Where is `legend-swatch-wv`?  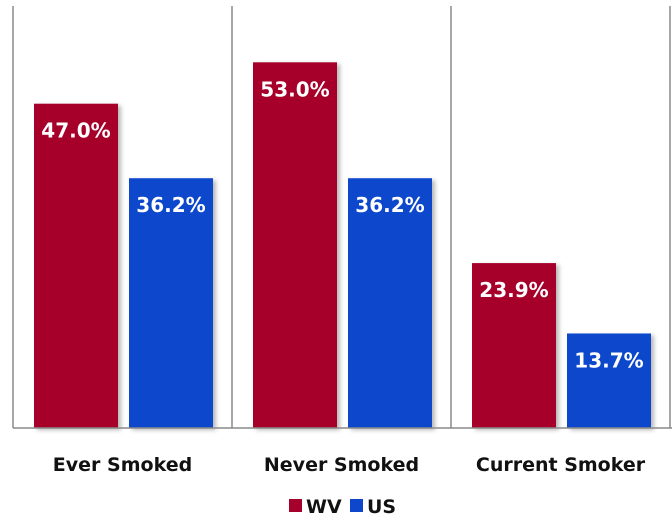 legend-swatch-wv is located at coordinates (295, 505).